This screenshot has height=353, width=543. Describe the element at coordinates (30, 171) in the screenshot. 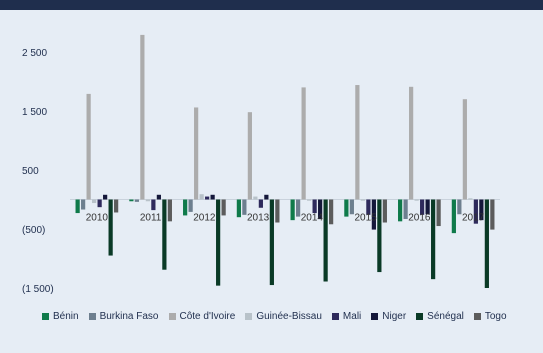

I see `y-tick-label: 500` at that location.